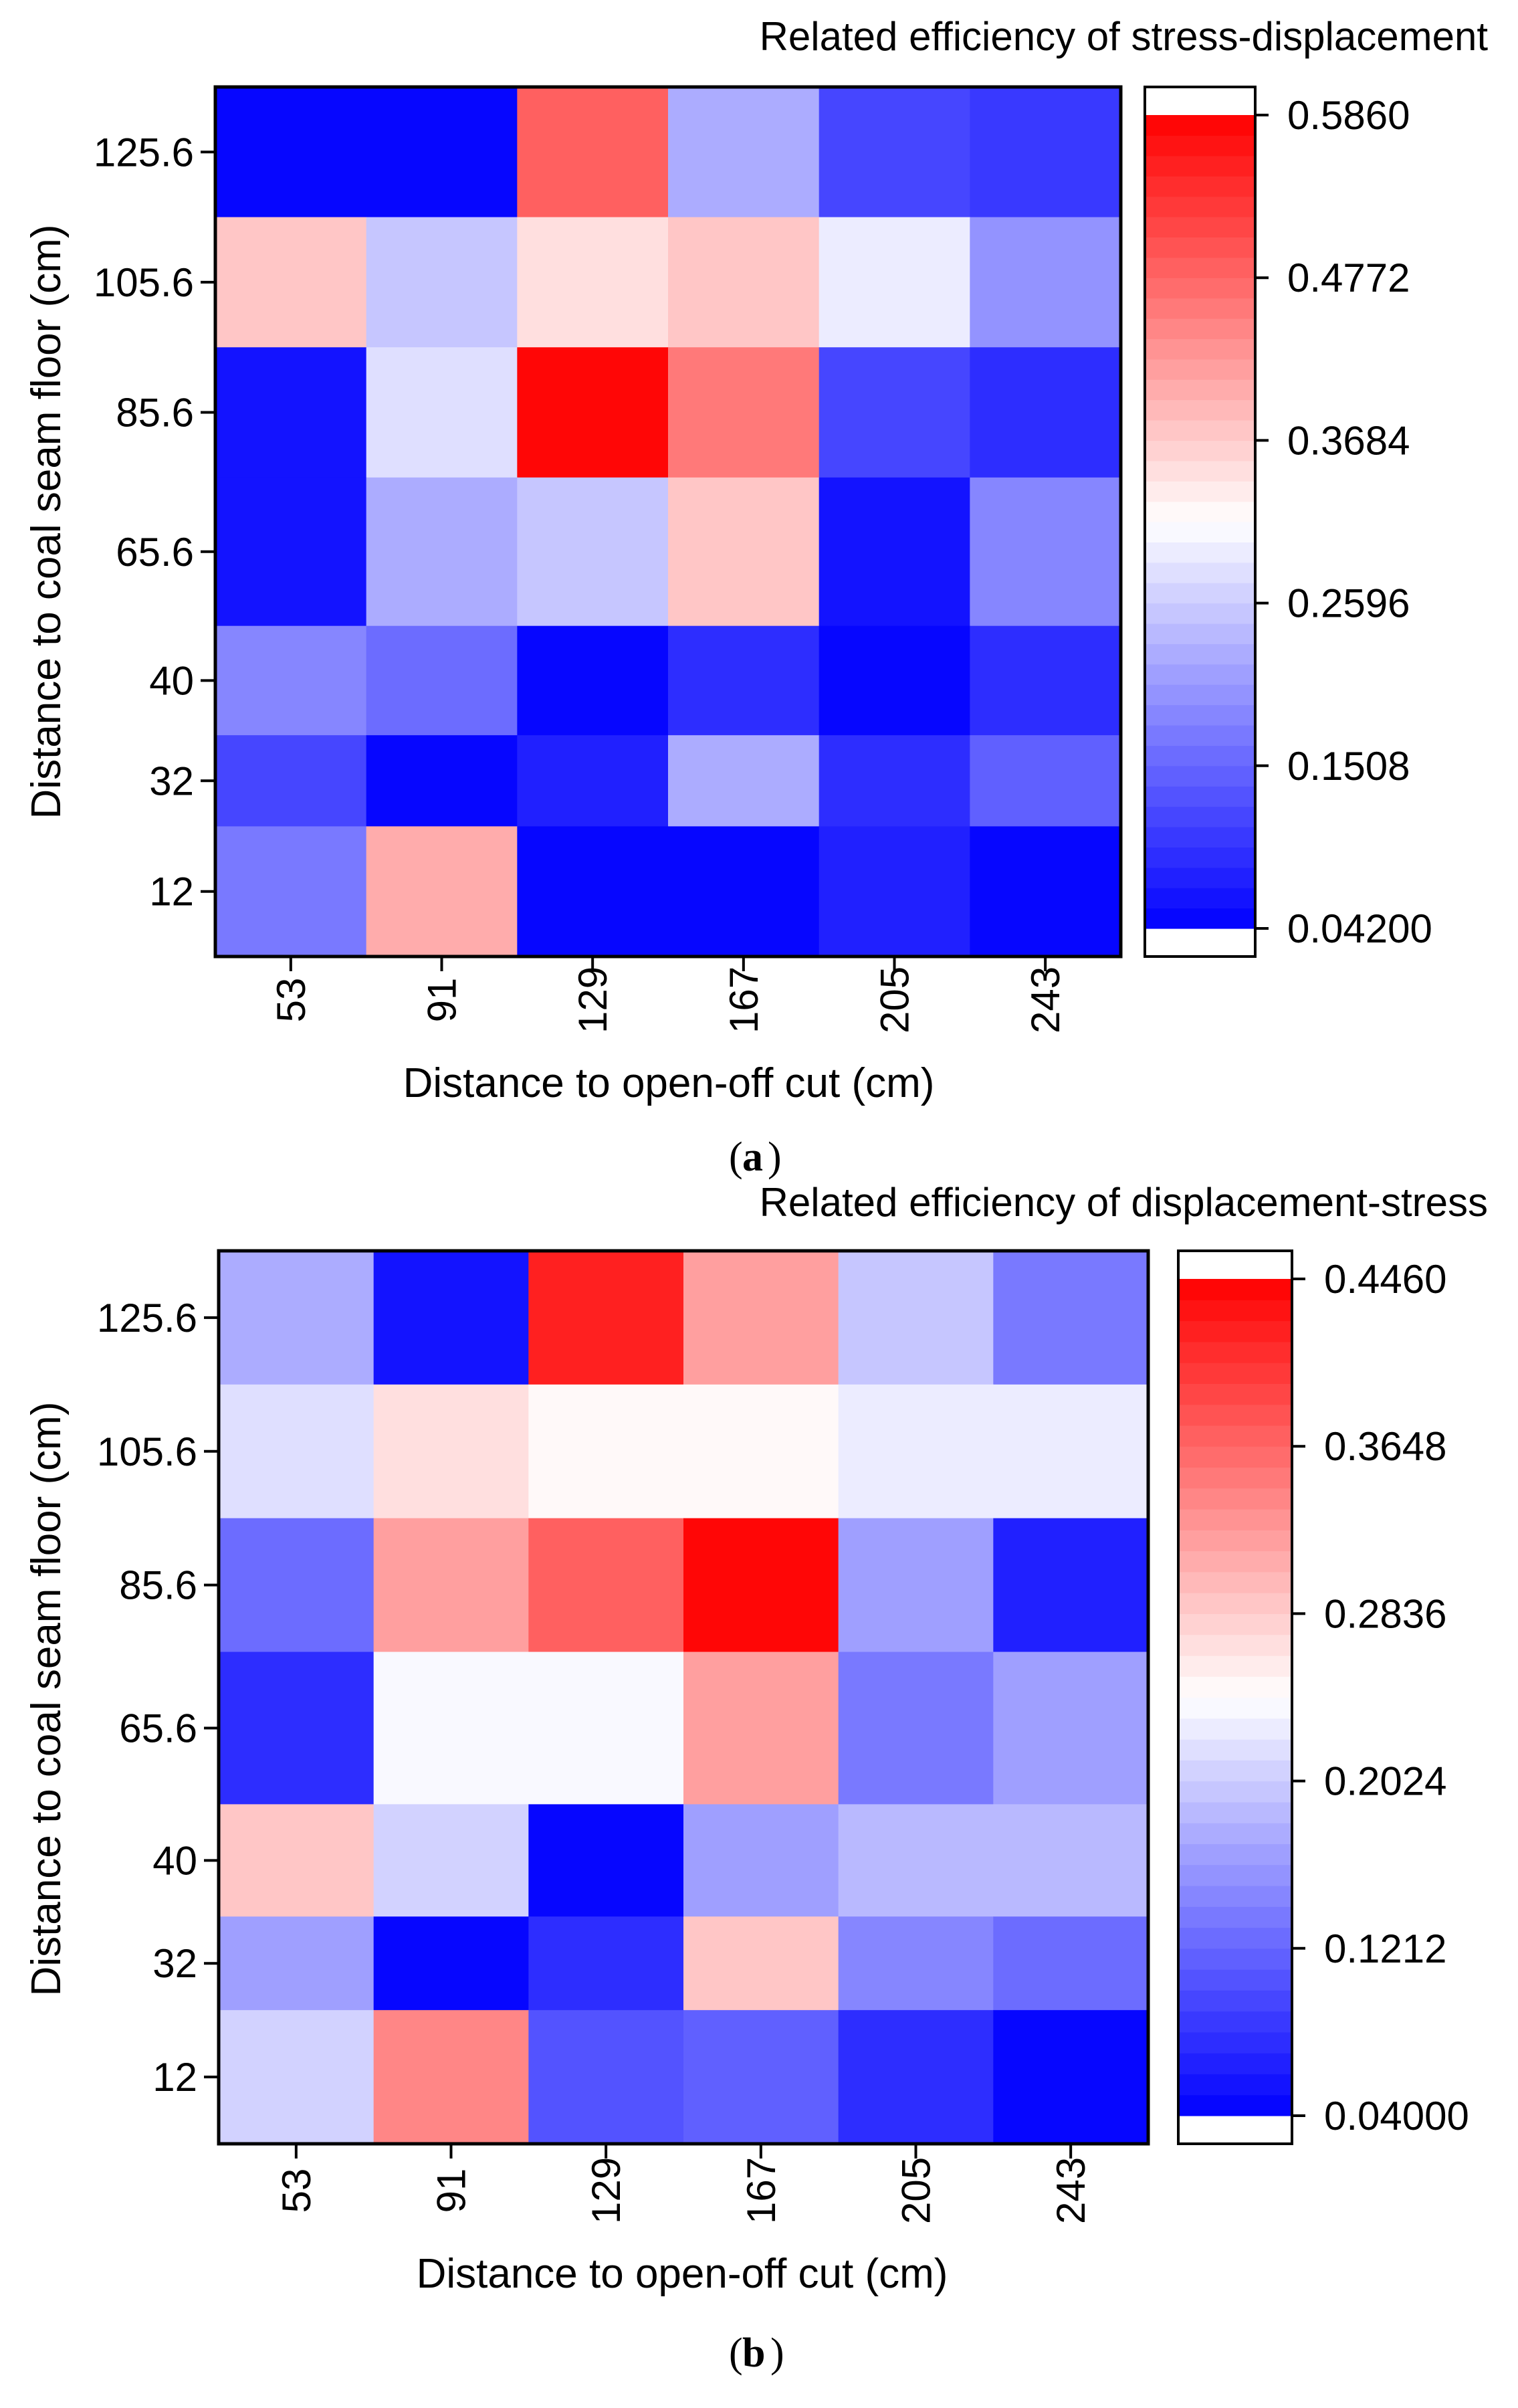 Image resolution: width=1518 pixels, height=2408 pixels. I want to click on colorbar-tick-label: 0.3684, so click(1348, 440).